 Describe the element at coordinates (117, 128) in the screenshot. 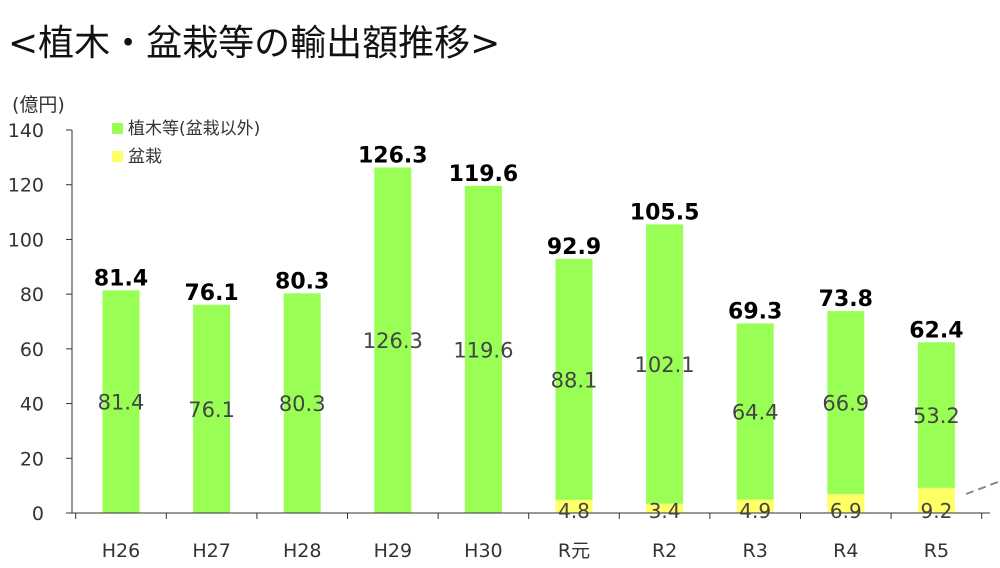

I see `legend-swatch-plants` at that location.